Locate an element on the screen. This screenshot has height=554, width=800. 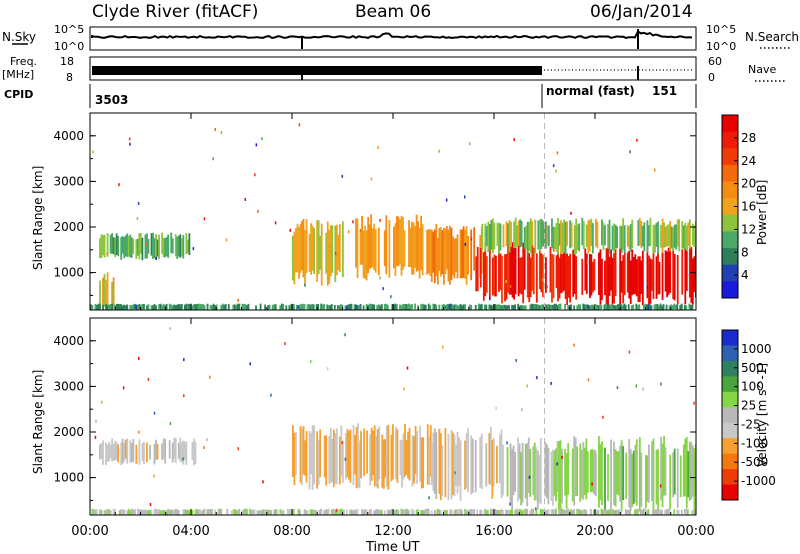
x-tick-label: 20:00 is located at coordinates (594, 531).